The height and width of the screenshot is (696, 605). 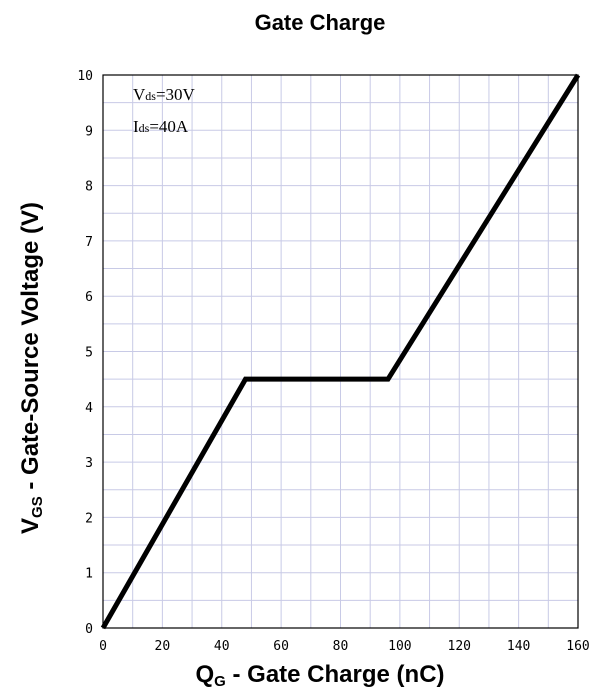 What do you see at coordinates (161, 126) in the screenshot?
I see `annotation-ids: Ids=40A` at bounding box center [161, 126].